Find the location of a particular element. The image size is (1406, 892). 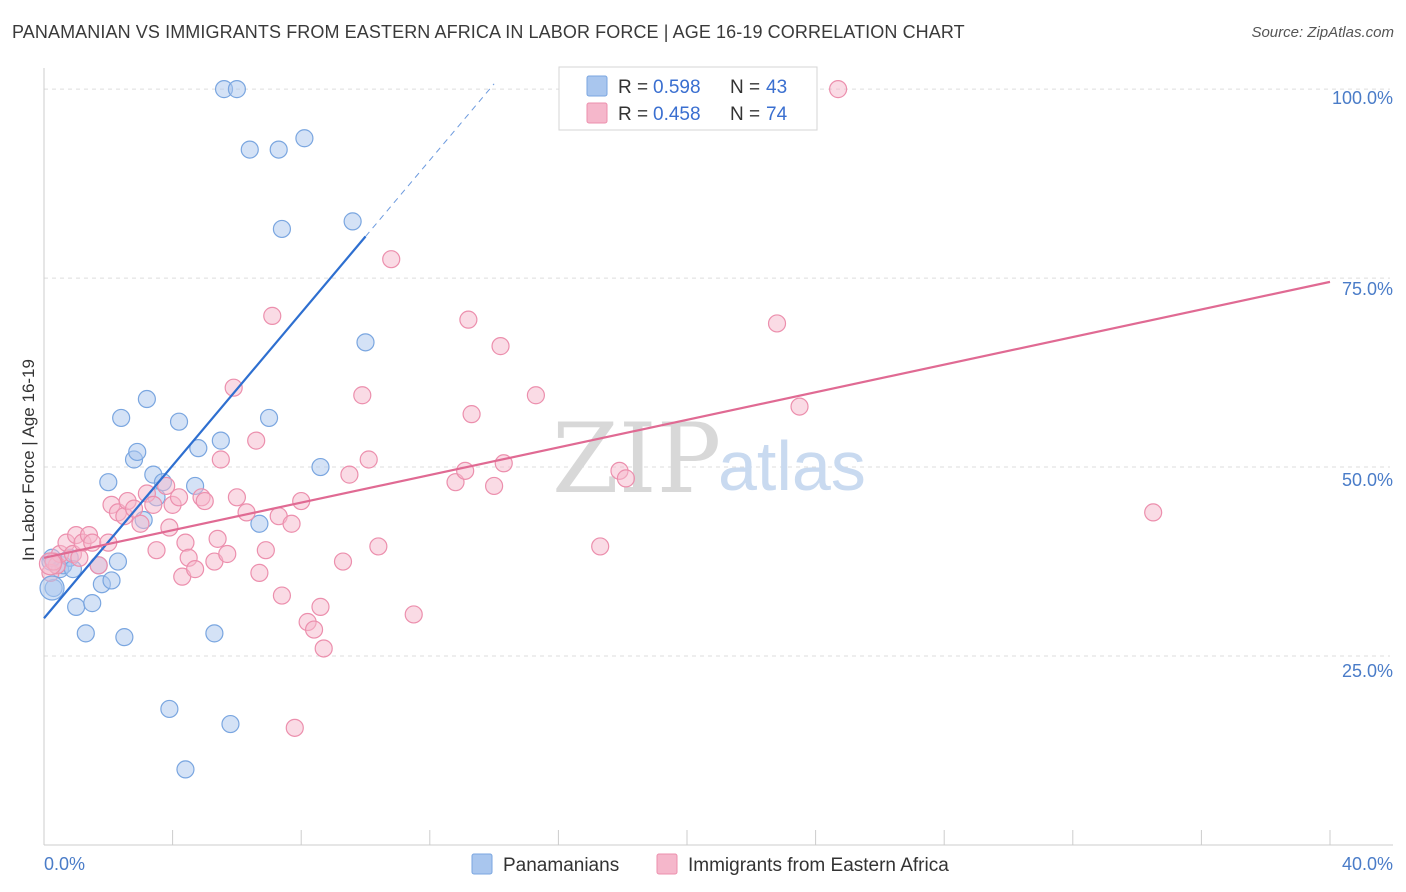

legend-r-label-1: R = is located at coordinates (633, 114).